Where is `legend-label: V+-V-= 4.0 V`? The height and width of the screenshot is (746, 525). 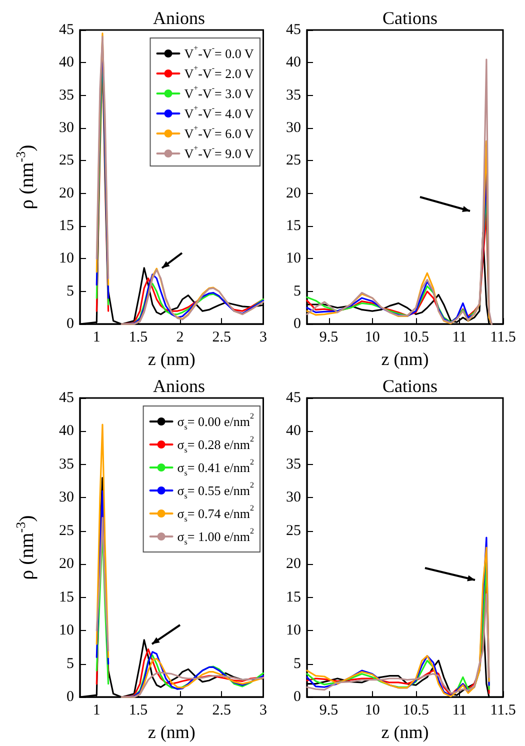 legend-label: V+-V-= 4.0 V is located at coordinates (219, 112).